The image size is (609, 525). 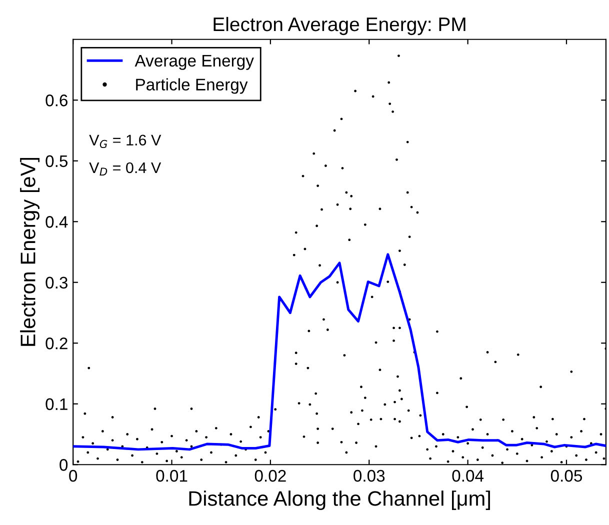 I want to click on chart-title: Electron Average Energy: PM, so click(x=340, y=26).